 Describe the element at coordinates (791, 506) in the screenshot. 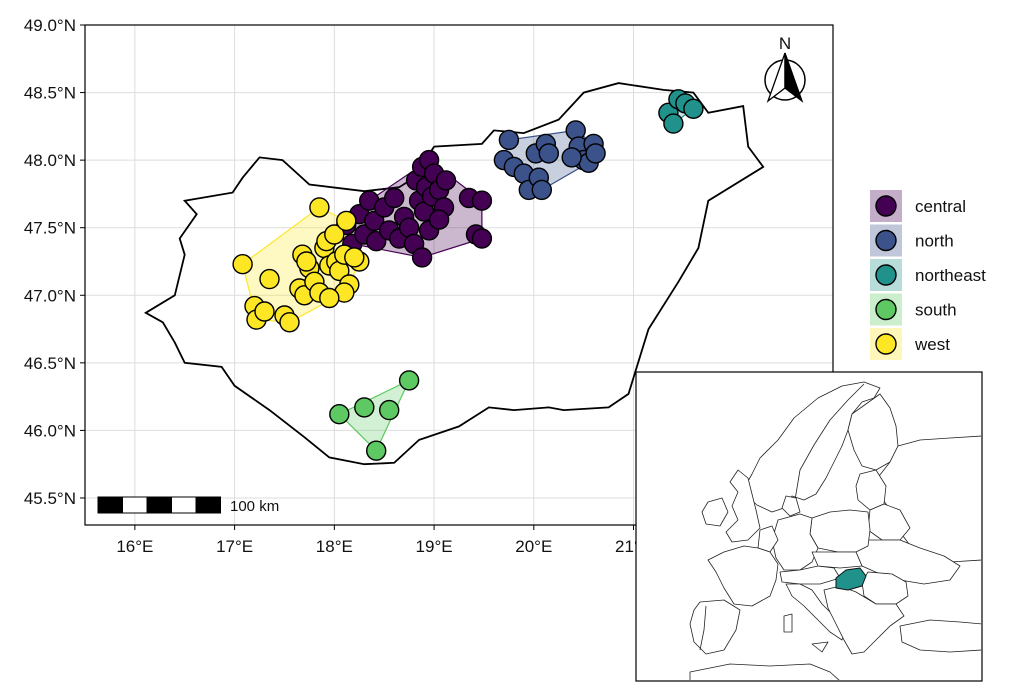

I see `inset-denmark` at that location.